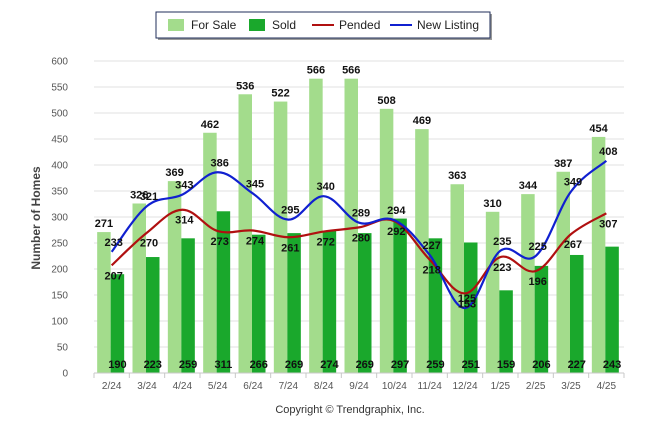 This screenshot has height=434, width=646. I want to click on new-listing-value-label: 343, so click(184, 186).